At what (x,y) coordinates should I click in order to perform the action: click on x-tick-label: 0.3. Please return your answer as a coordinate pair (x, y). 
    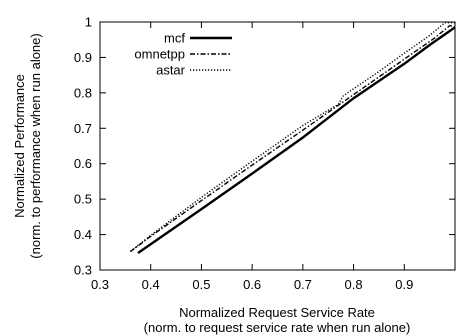
    Looking at the image, I should click on (100, 284).